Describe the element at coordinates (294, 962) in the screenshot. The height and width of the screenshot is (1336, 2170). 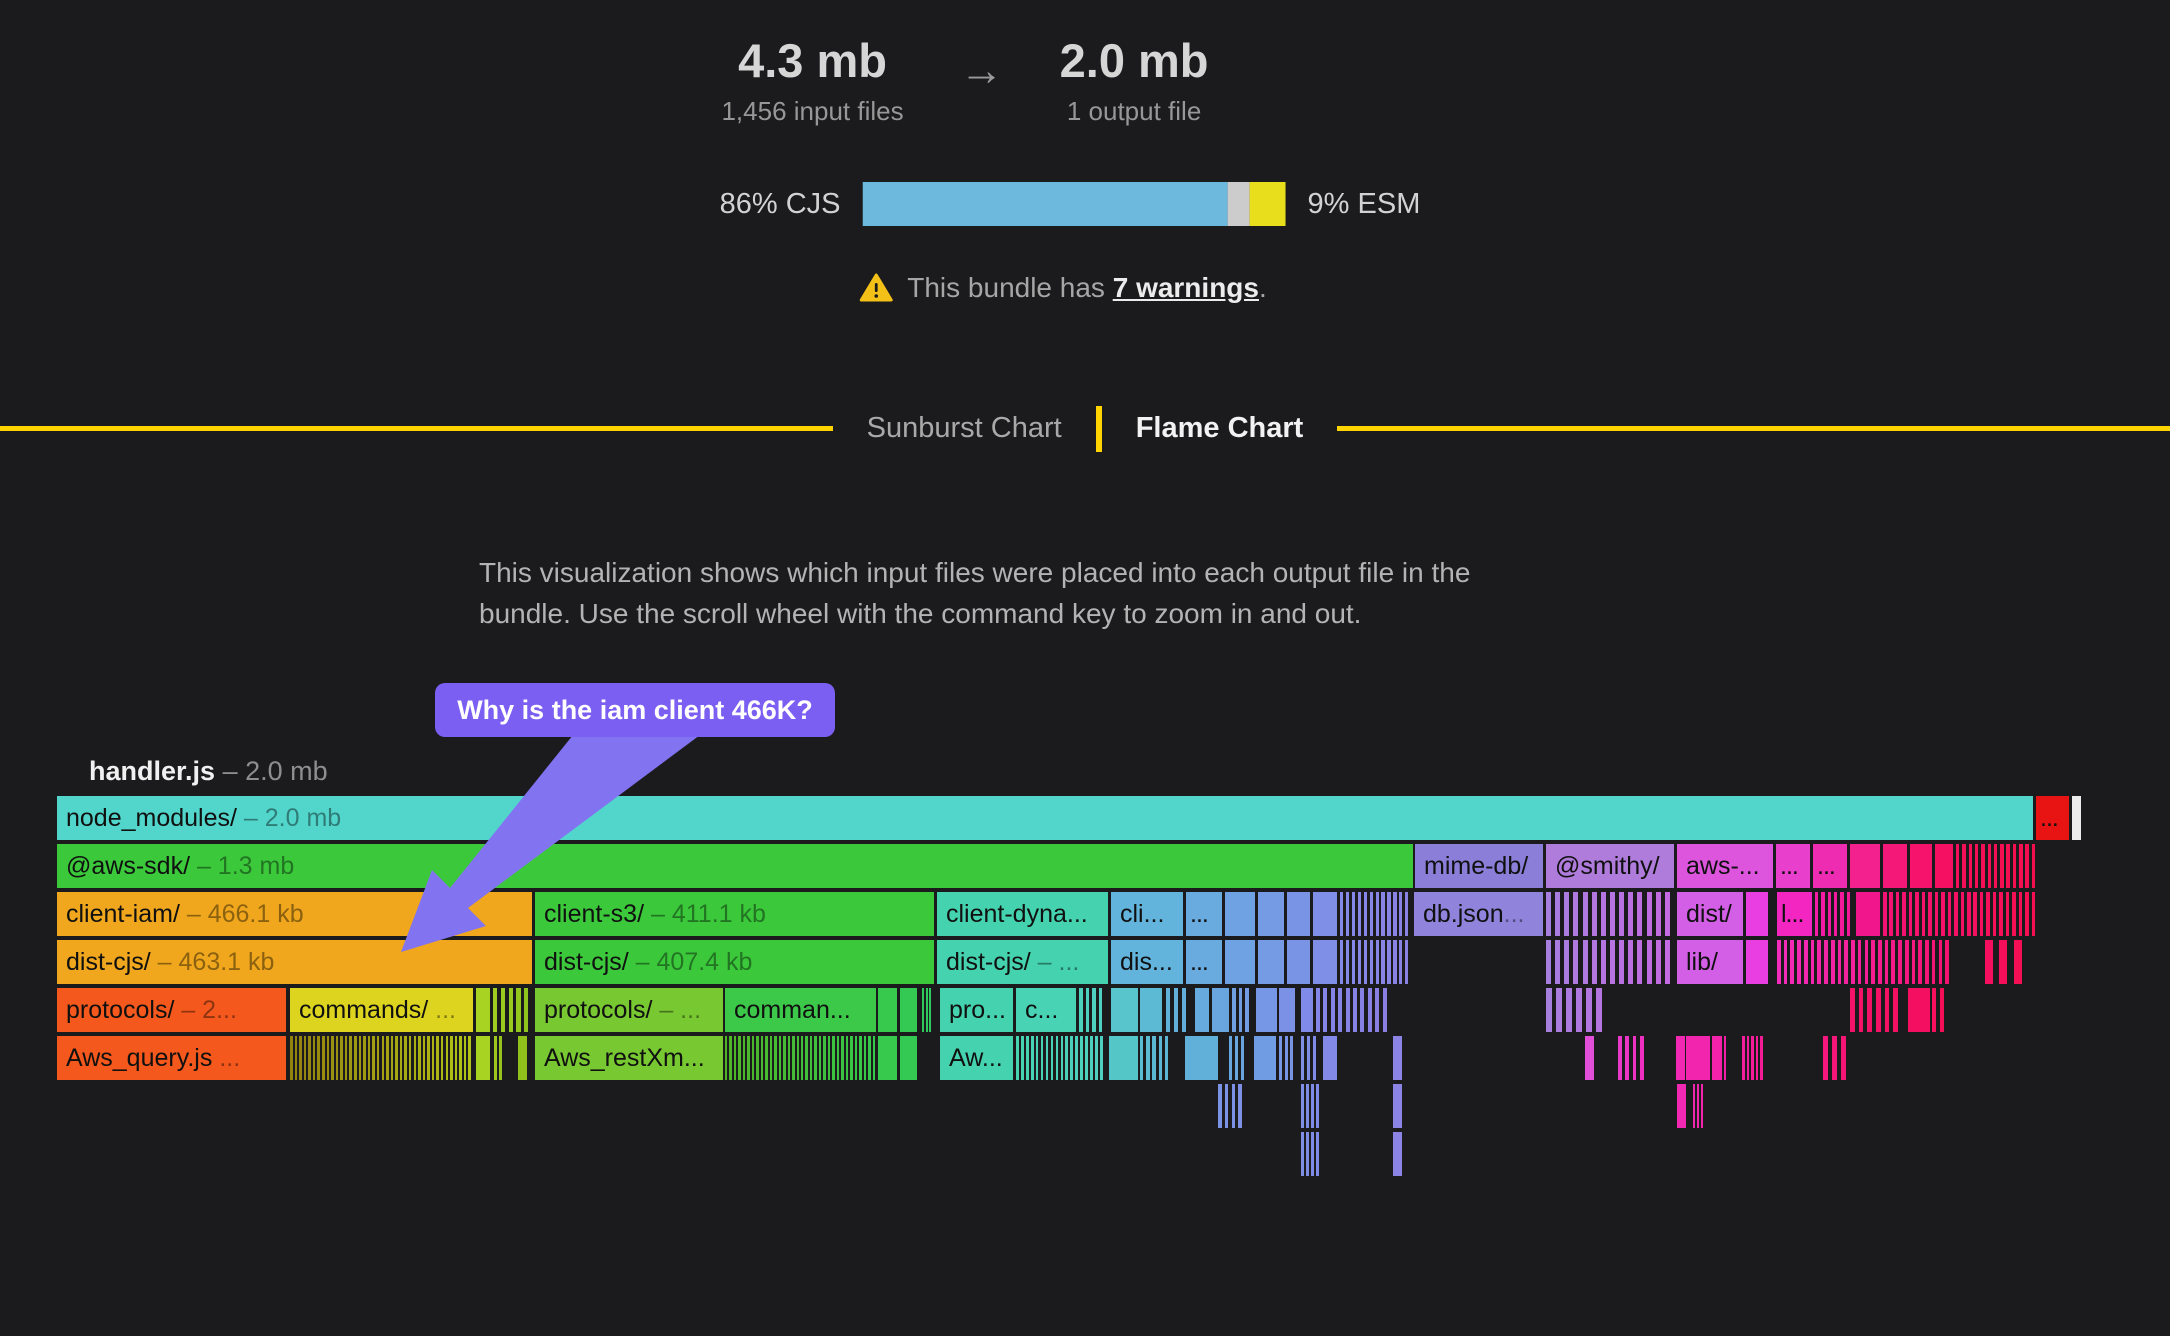
I see `flame-cell-dist-cjs: dist-cjs/ – 463.1 kb` at that location.